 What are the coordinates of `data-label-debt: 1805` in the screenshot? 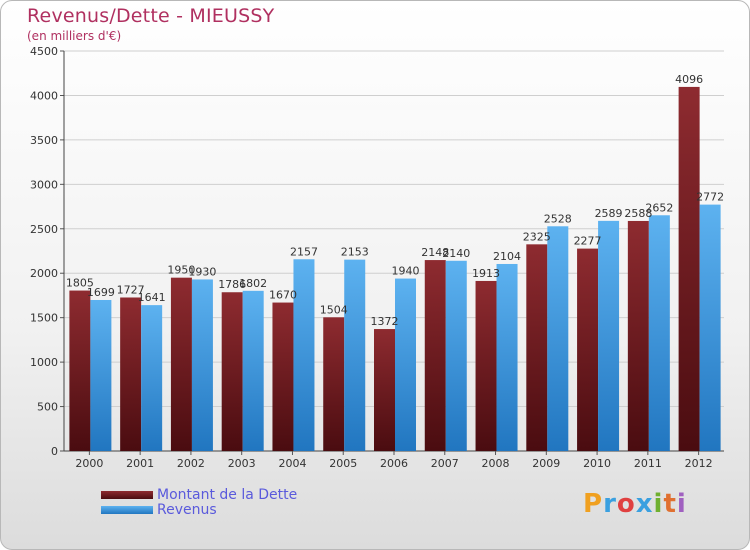 It's located at (80, 283).